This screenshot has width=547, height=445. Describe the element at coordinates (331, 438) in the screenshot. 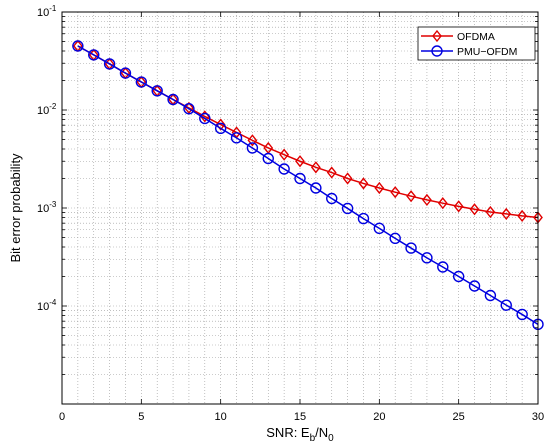

I see `x-axis-label-sub2: 0` at that location.